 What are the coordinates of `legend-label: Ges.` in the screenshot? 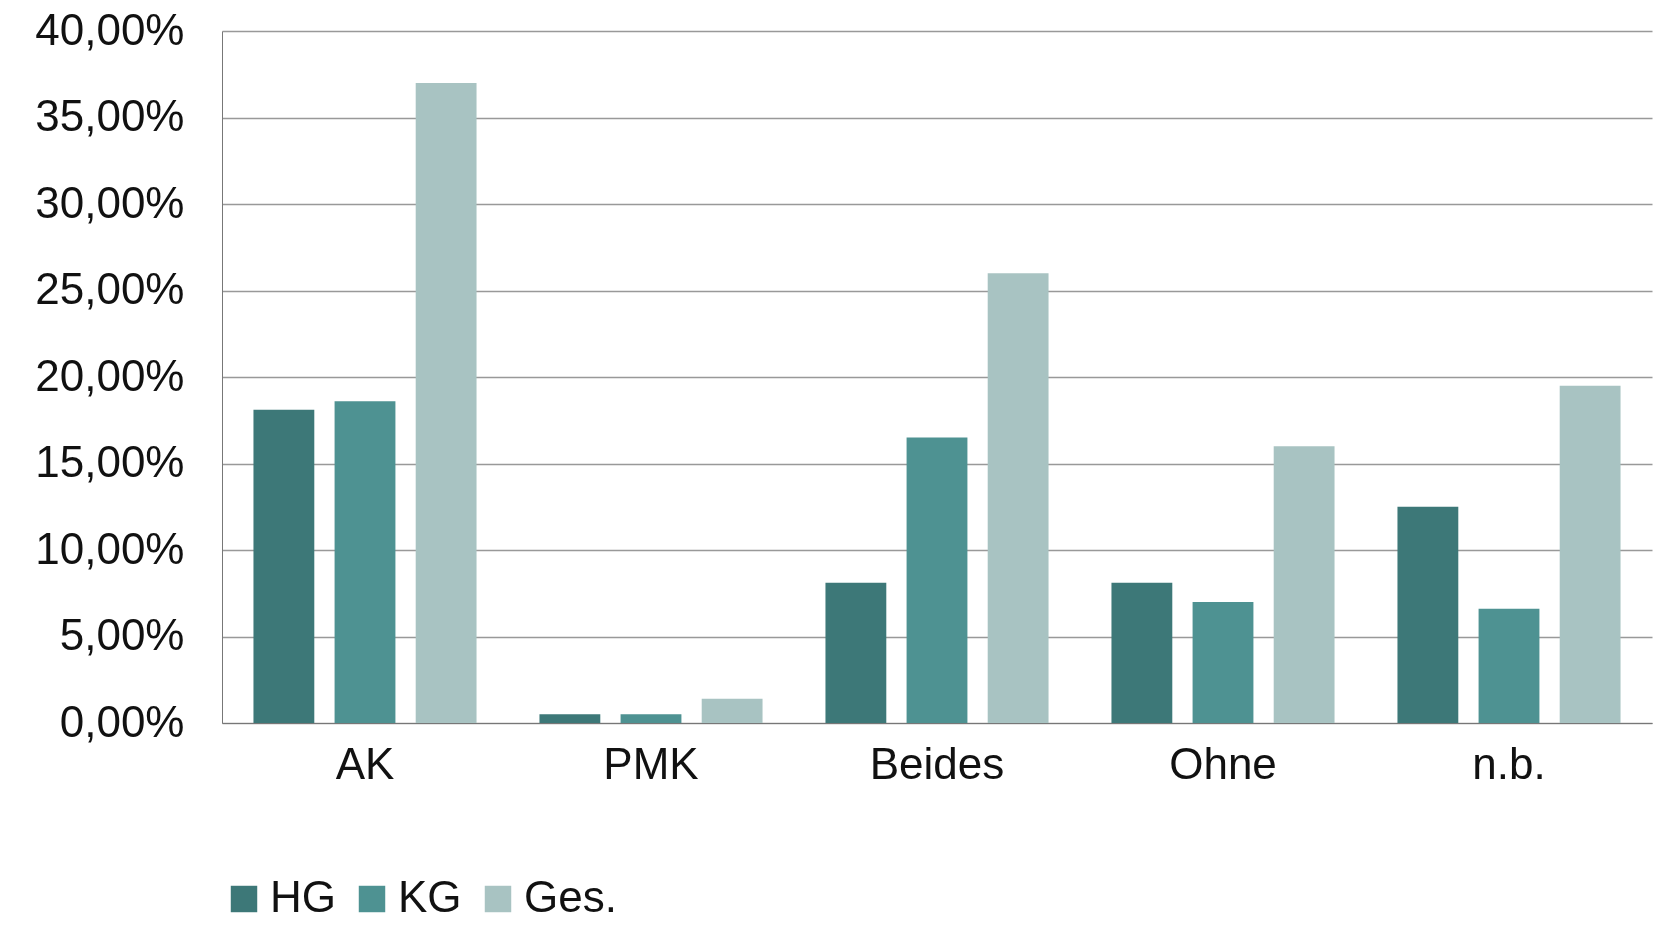 It's located at (570, 896).